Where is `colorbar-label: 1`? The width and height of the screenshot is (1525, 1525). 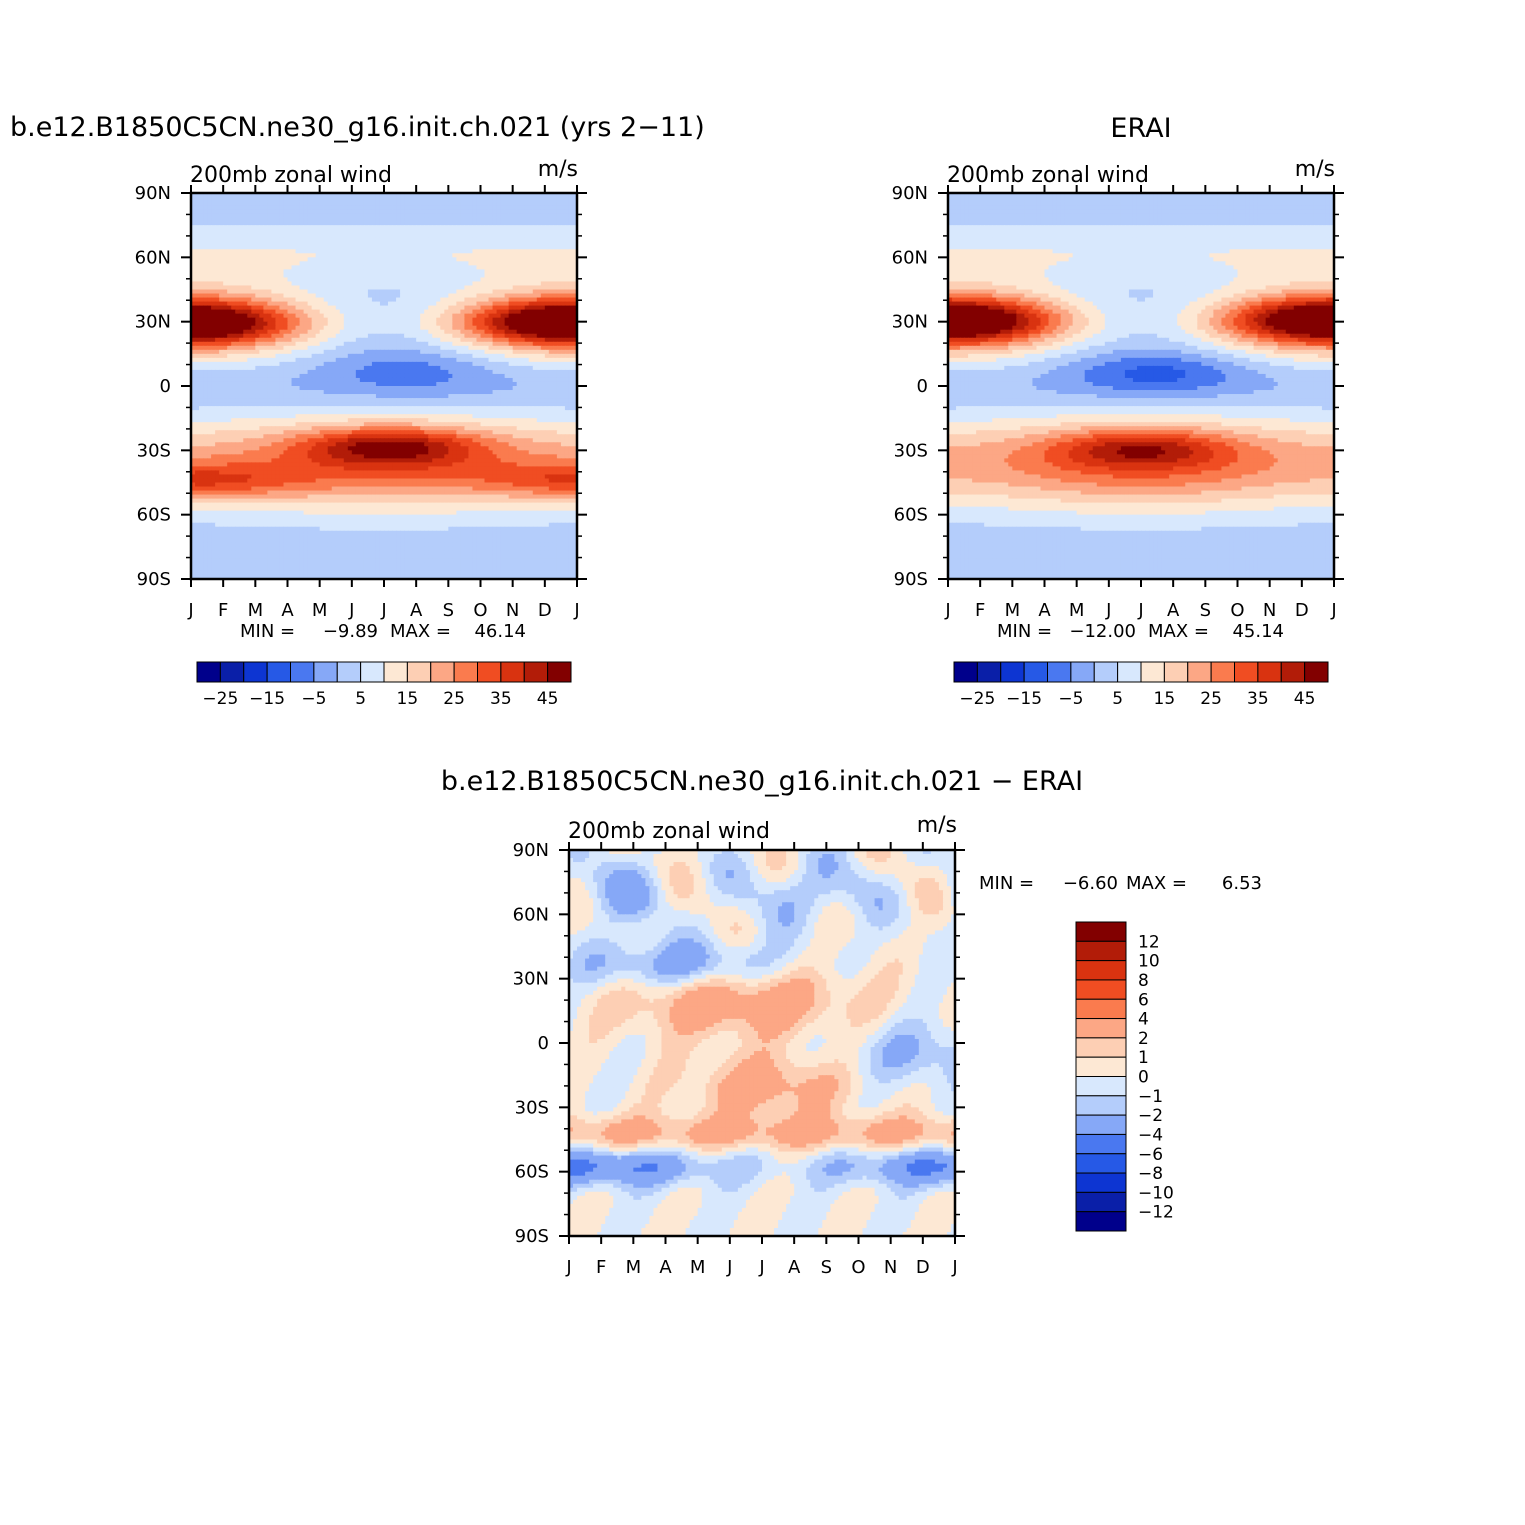 colorbar-label: 1 is located at coordinates (1143, 1058).